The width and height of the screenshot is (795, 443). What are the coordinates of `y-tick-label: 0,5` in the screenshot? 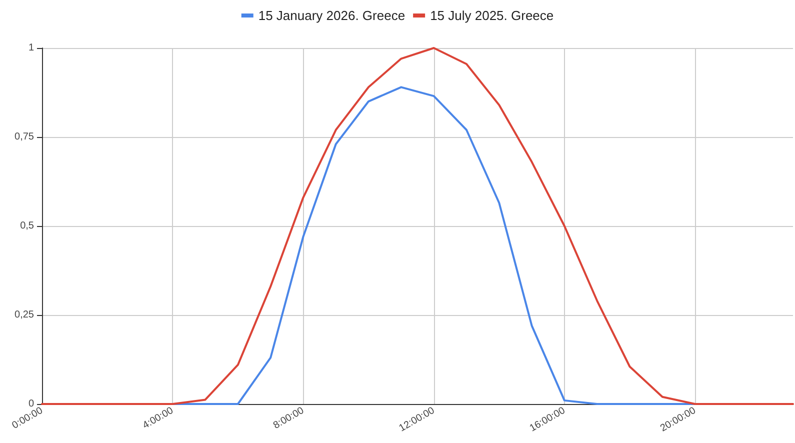 It's located at (27, 226).